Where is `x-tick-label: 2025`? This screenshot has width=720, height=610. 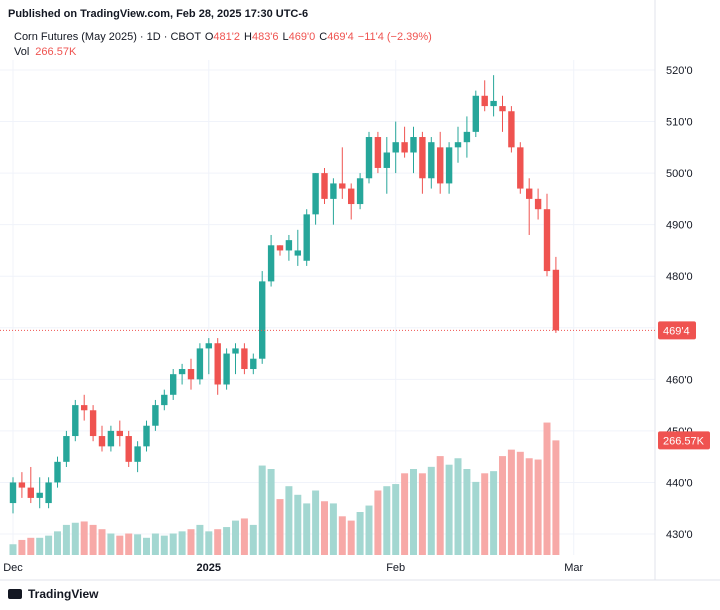 x-tick-label: 2025 is located at coordinates (209, 568).